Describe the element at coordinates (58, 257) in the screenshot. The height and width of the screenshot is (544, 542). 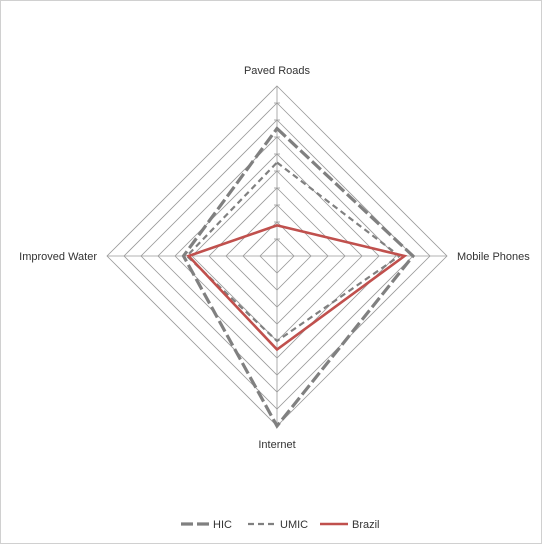
I see `axis-label: Improved Water` at that location.